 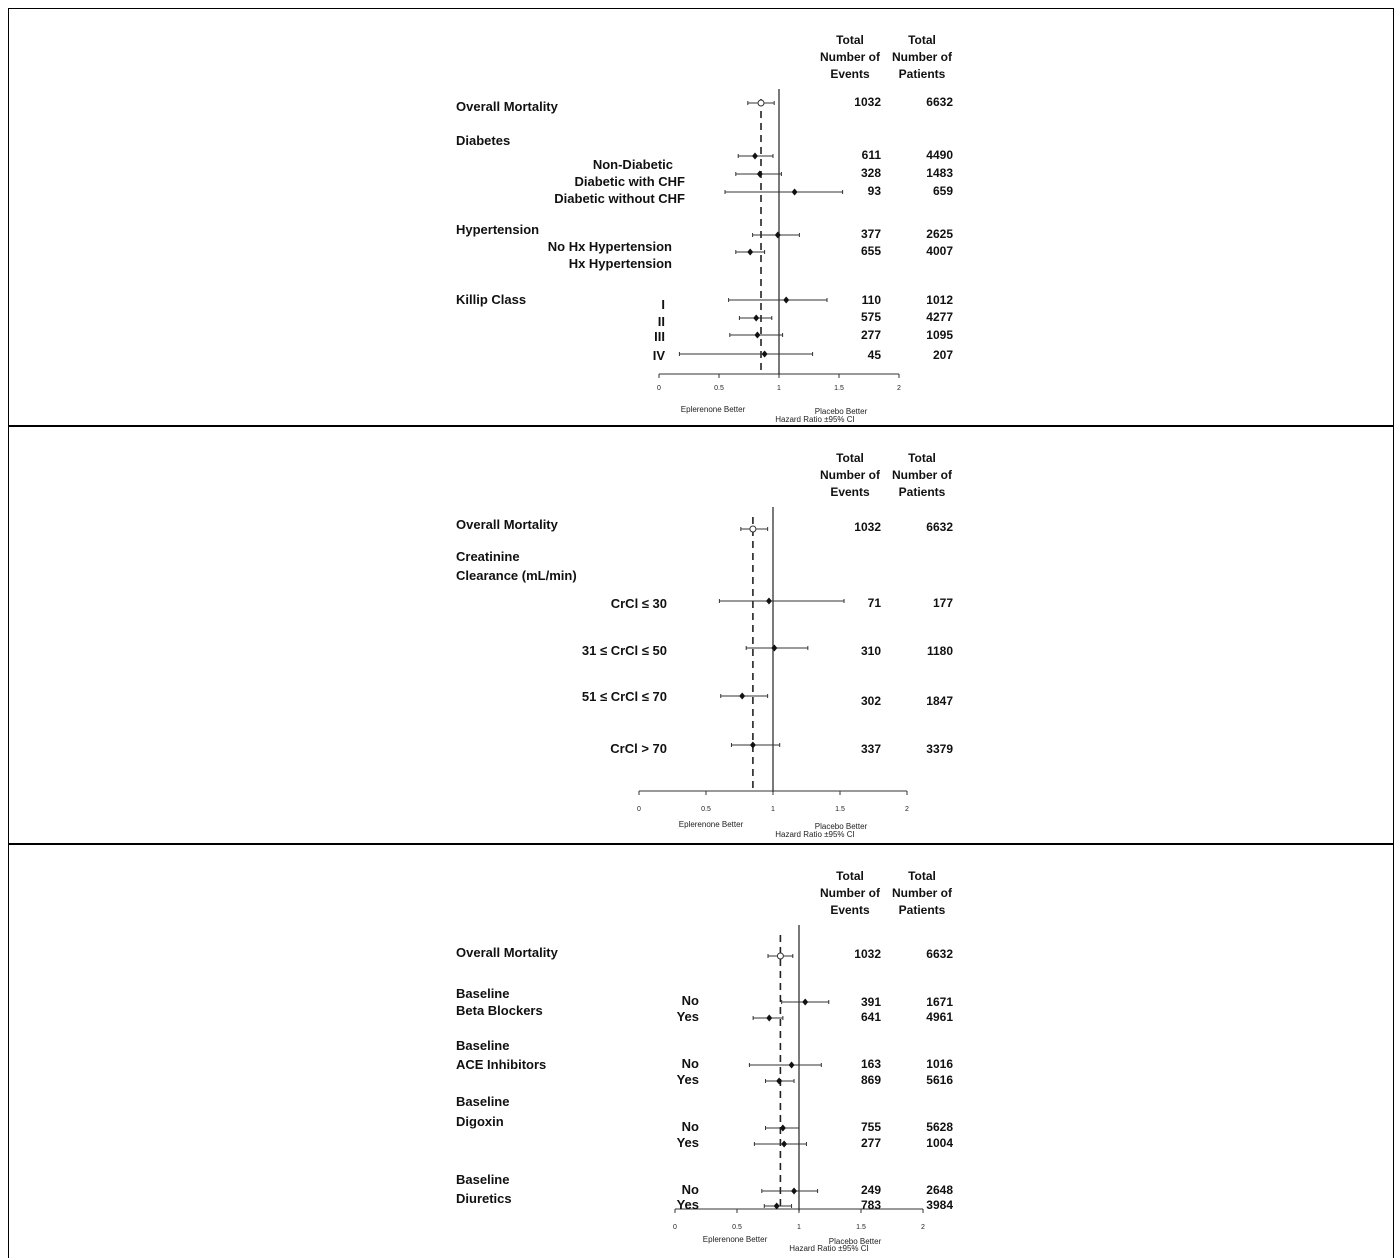 What do you see at coordinates (875, 191) in the screenshot?
I see `events-value: 93` at bounding box center [875, 191].